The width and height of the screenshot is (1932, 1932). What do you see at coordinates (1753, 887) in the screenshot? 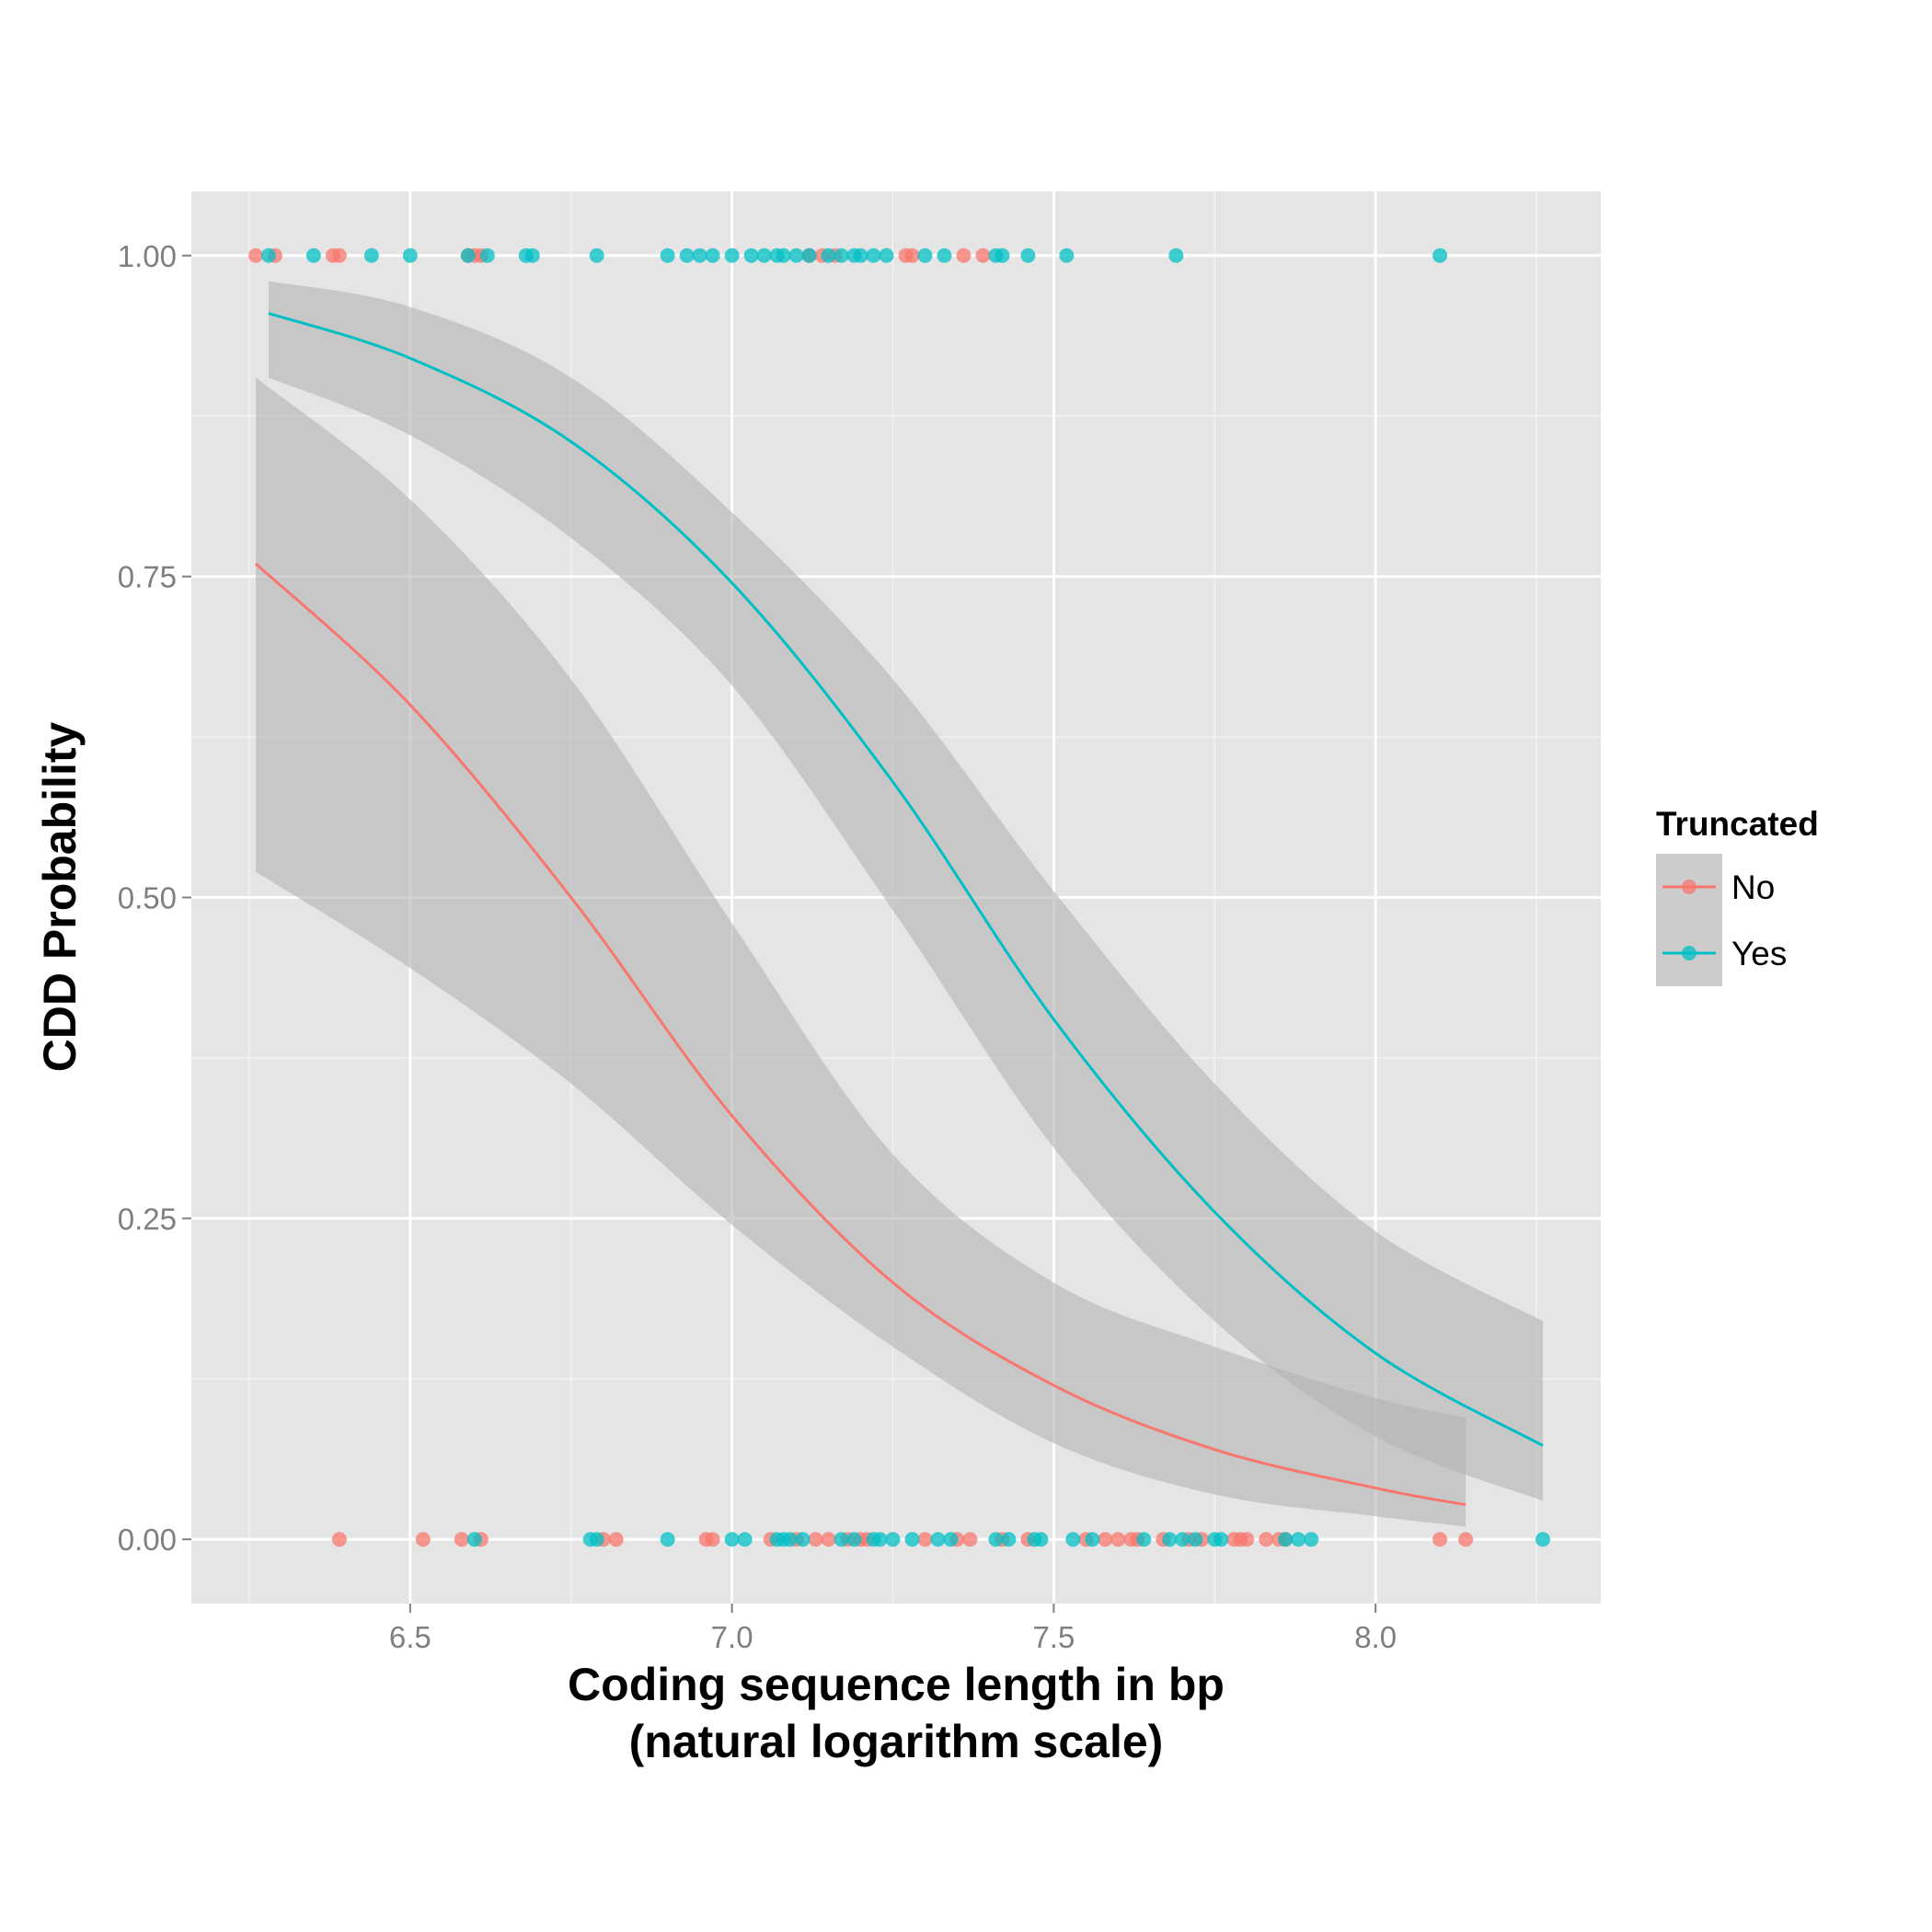
I see `legend-label-no: No` at bounding box center [1753, 887].